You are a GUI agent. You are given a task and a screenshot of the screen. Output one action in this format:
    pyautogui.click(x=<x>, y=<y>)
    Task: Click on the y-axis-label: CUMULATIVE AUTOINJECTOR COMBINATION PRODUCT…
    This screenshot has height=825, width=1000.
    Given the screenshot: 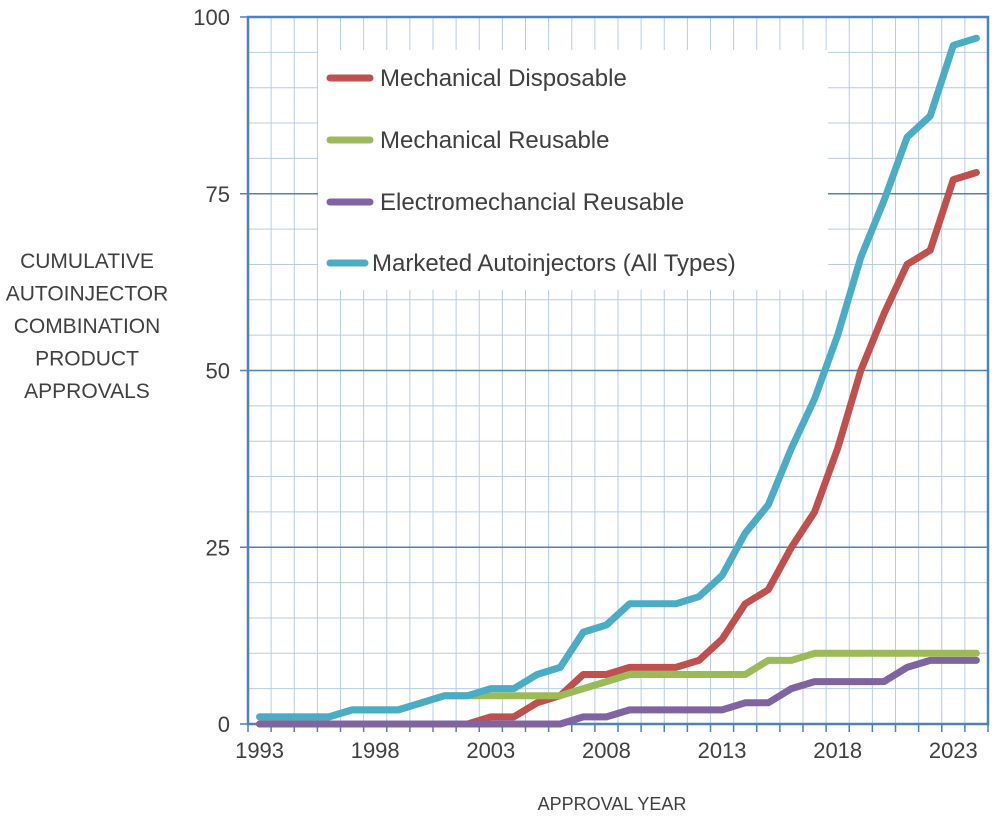 What is the action you would take?
    pyautogui.click(x=87, y=326)
    